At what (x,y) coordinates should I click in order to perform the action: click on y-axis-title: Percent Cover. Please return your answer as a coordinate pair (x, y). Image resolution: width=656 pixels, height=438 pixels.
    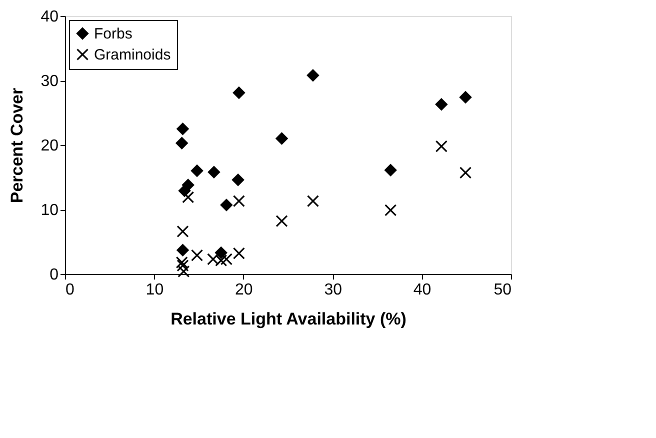
    Looking at the image, I should click on (17, 145).